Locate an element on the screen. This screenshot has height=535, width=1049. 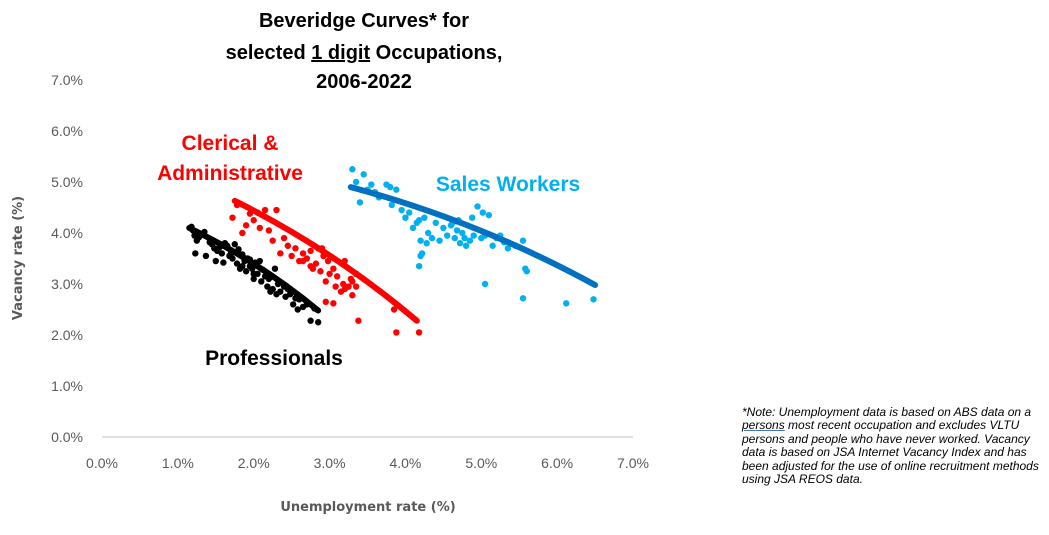
x-axis-ticks: 0.0% 1.0% 2.0% 3.0% 4.0% 5.0% 6.0% 7.0% is located at coordinates (367, 463).